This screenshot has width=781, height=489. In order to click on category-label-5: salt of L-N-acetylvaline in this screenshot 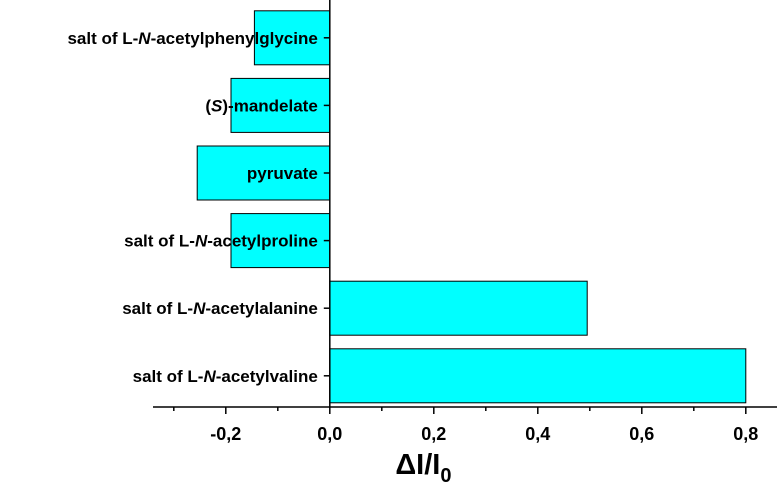, I will do `click(225, 376)`.